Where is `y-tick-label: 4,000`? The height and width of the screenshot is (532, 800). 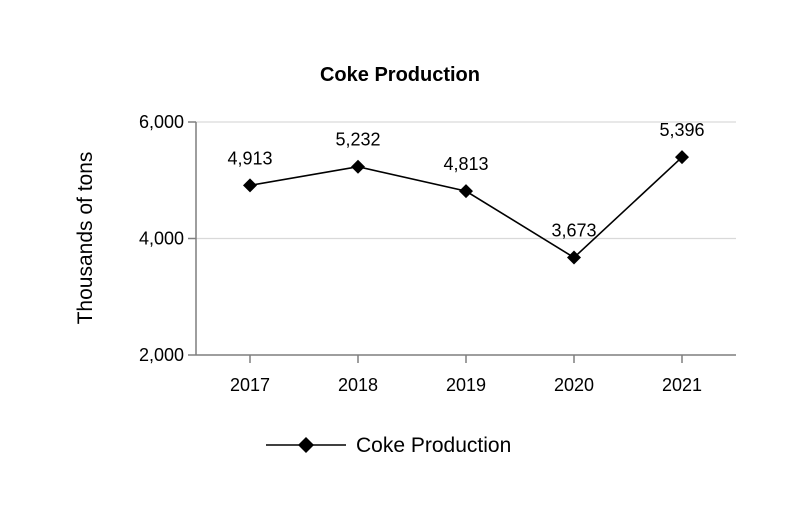
y-tick-label: 4,000 is located at coordinates (161, 239).